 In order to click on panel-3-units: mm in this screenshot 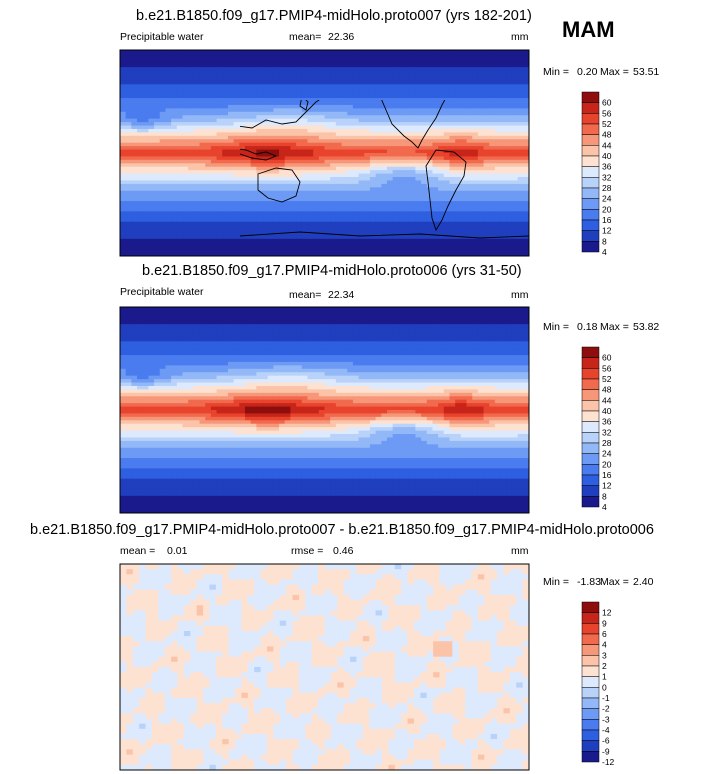, I will do `click(520, 551)`.